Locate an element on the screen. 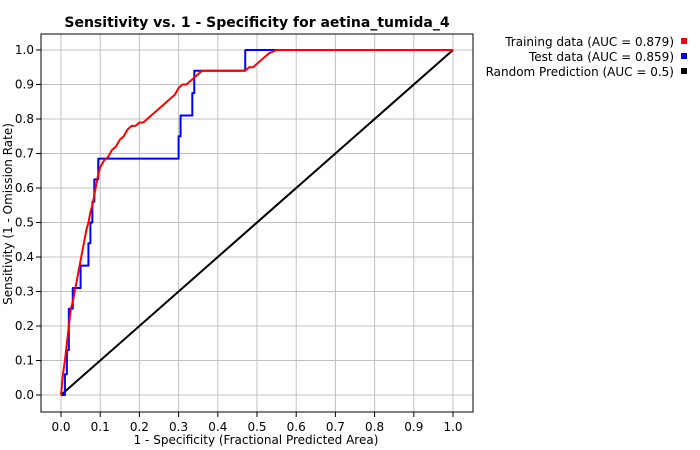  y-tick-label: 0.6 is located at coordinates (24, 188).